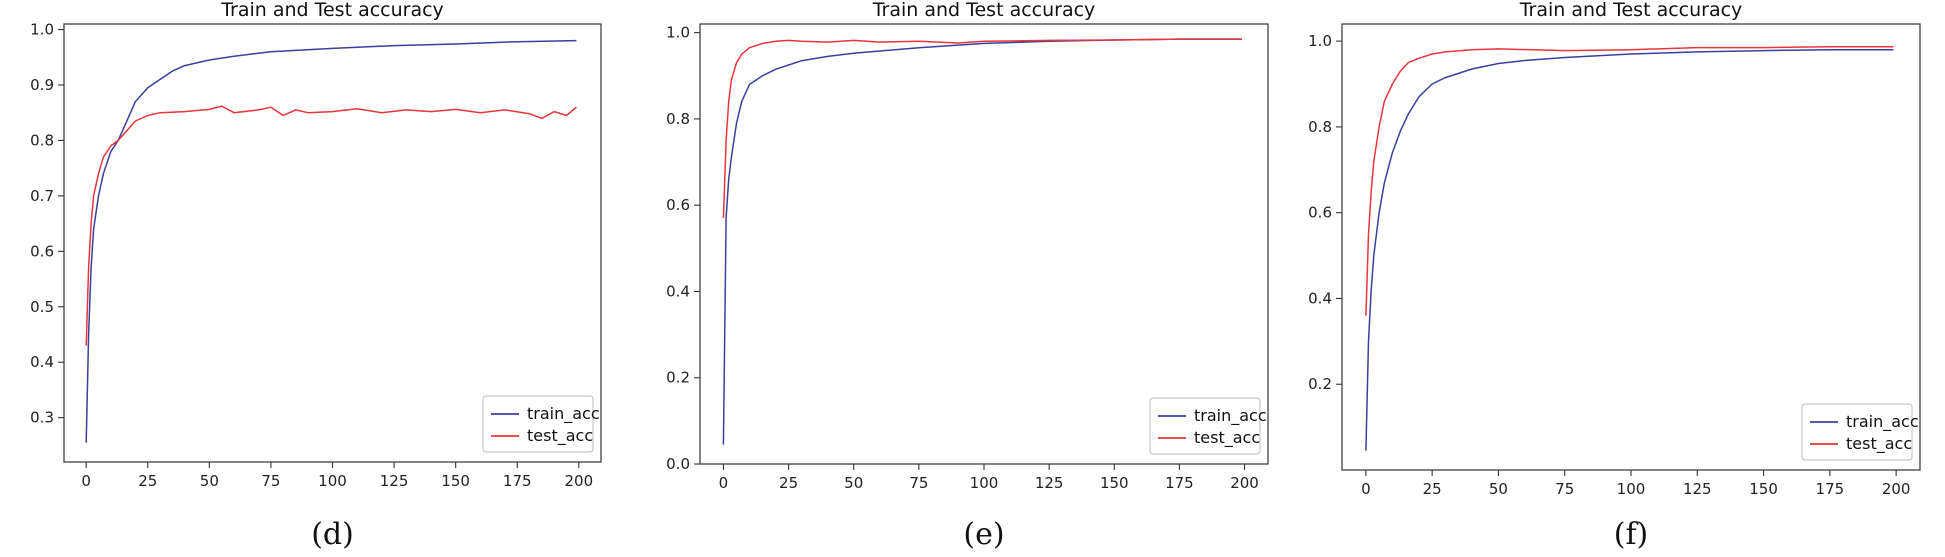 This screenshot has height=557, width=1945. I want to click on y-tick-label: 0.5, so click(42, 307).